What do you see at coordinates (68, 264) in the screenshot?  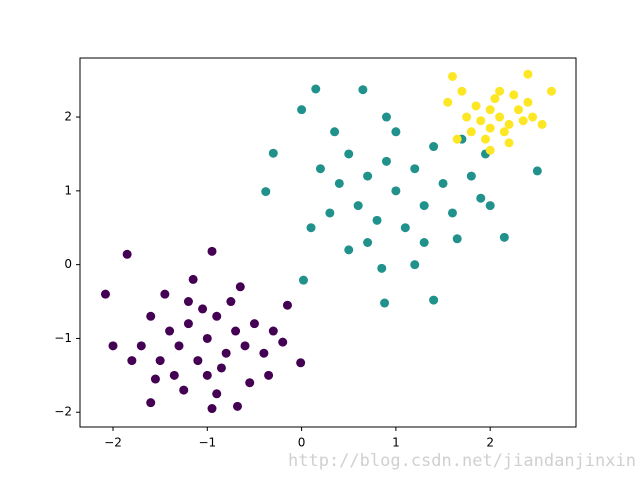 I see `y-tick-label: 0` at bounding box center [68, 264].